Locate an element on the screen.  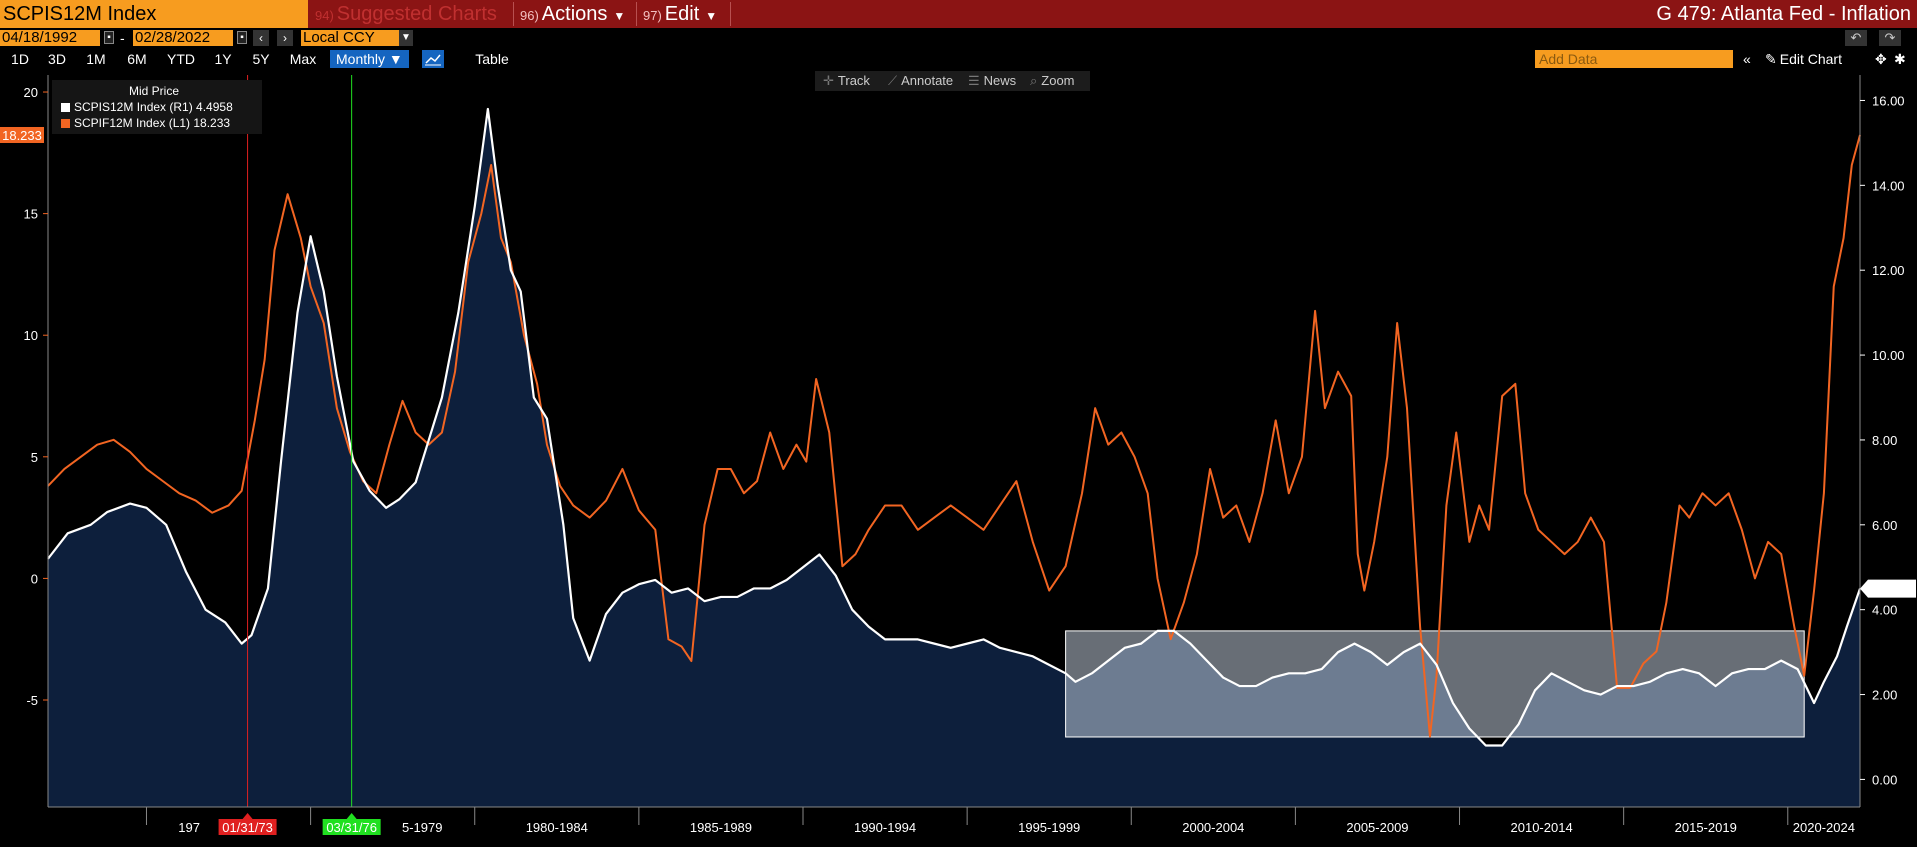
annotate-tool: ⟋ Annotate is located at coordinates (920, 81).